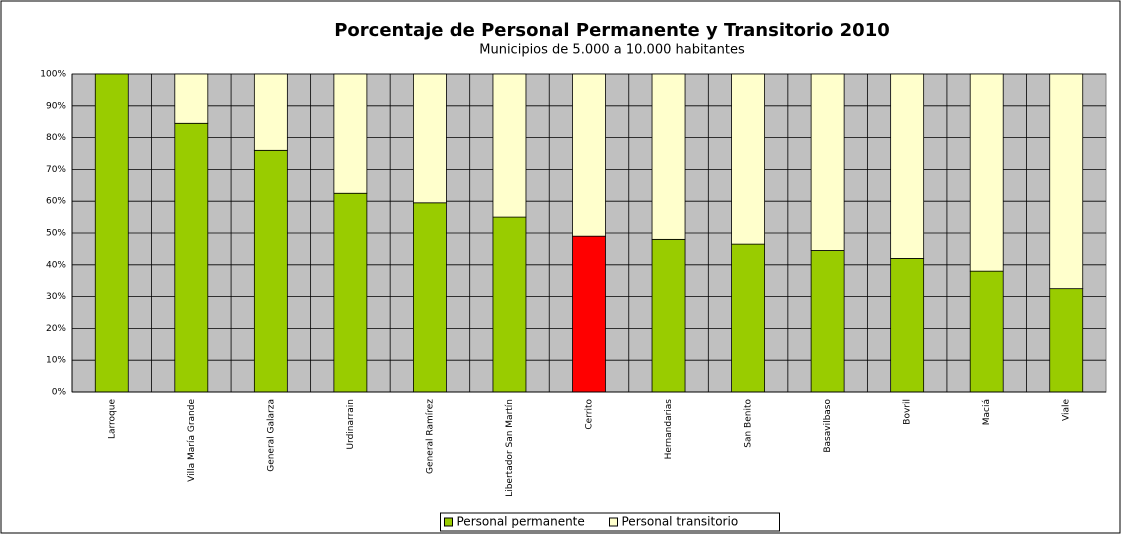  What do you see at coordinates (192, 440) in the screenshot?
I see `x-tick-label: Villa María Grande` at bounding box center [192, 440].